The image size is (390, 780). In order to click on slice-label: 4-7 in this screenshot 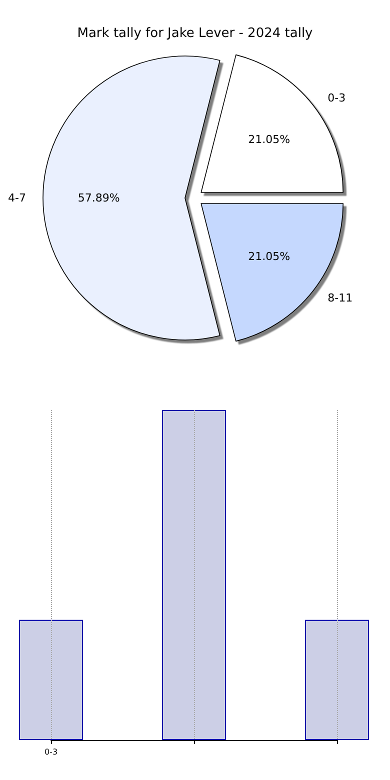, I will do `click(17, 198)`.